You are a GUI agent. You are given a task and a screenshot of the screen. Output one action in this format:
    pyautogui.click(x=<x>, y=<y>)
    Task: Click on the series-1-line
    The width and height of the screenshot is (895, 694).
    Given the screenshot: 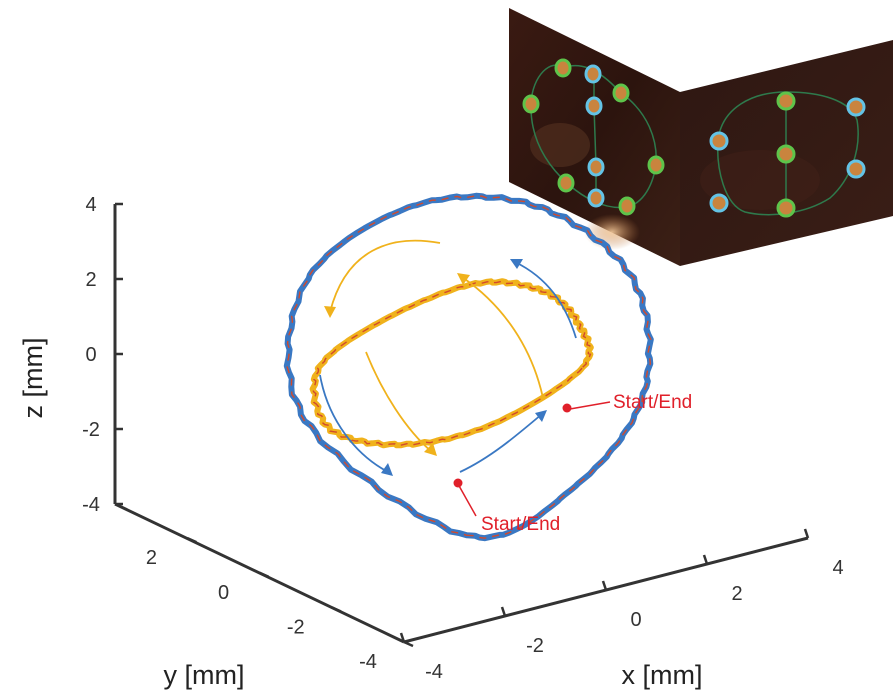 What is the action you would take?
    pyautogui.click(x=451, y=363)
    